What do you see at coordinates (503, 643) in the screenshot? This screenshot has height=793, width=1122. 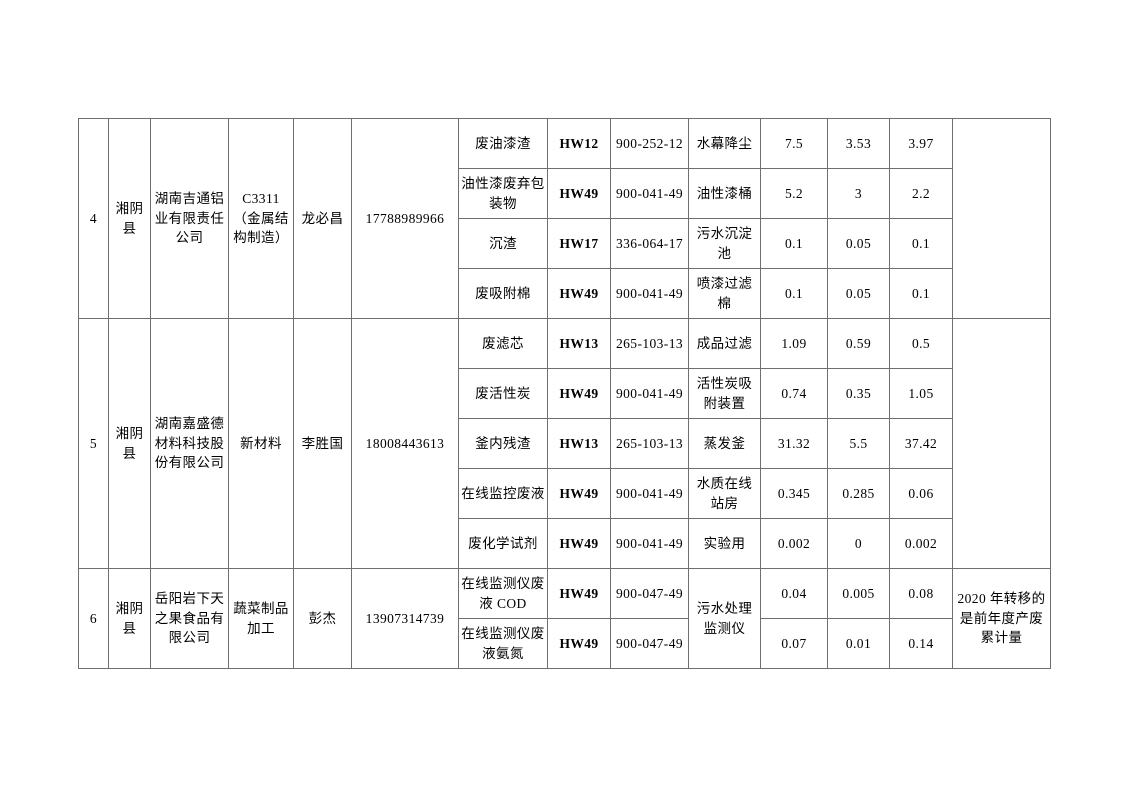 I see `cell-waste-name: 在线监测仪废液氨氮` at bounding box center [503, 643].